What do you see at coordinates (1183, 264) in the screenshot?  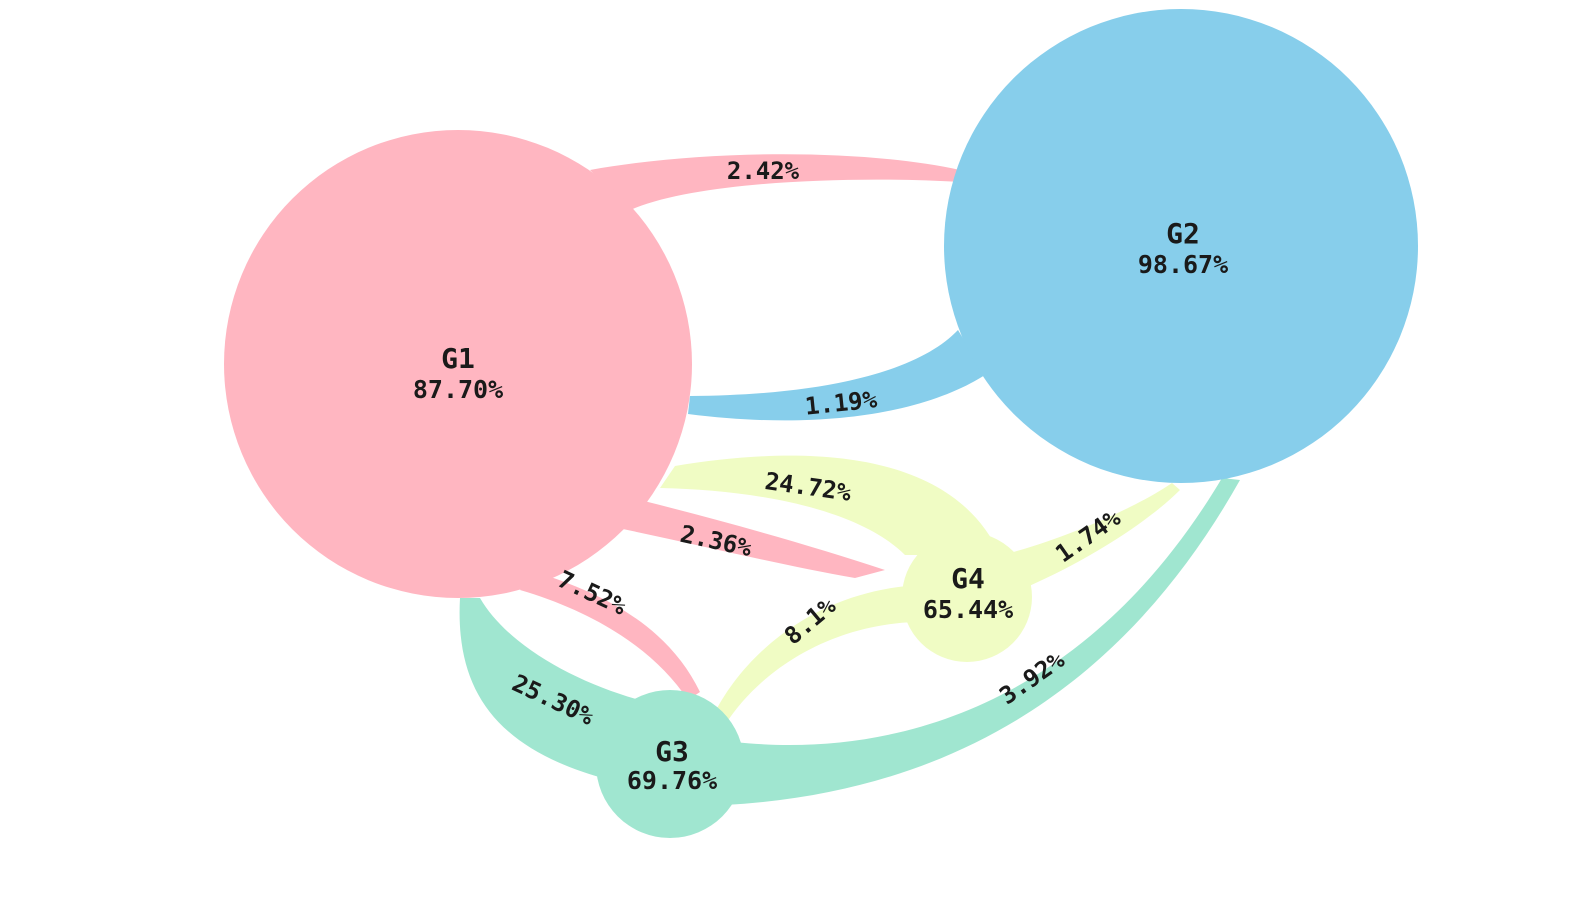 I see `node-g2-value: 98.67%` at bounding box center [1183, 264].